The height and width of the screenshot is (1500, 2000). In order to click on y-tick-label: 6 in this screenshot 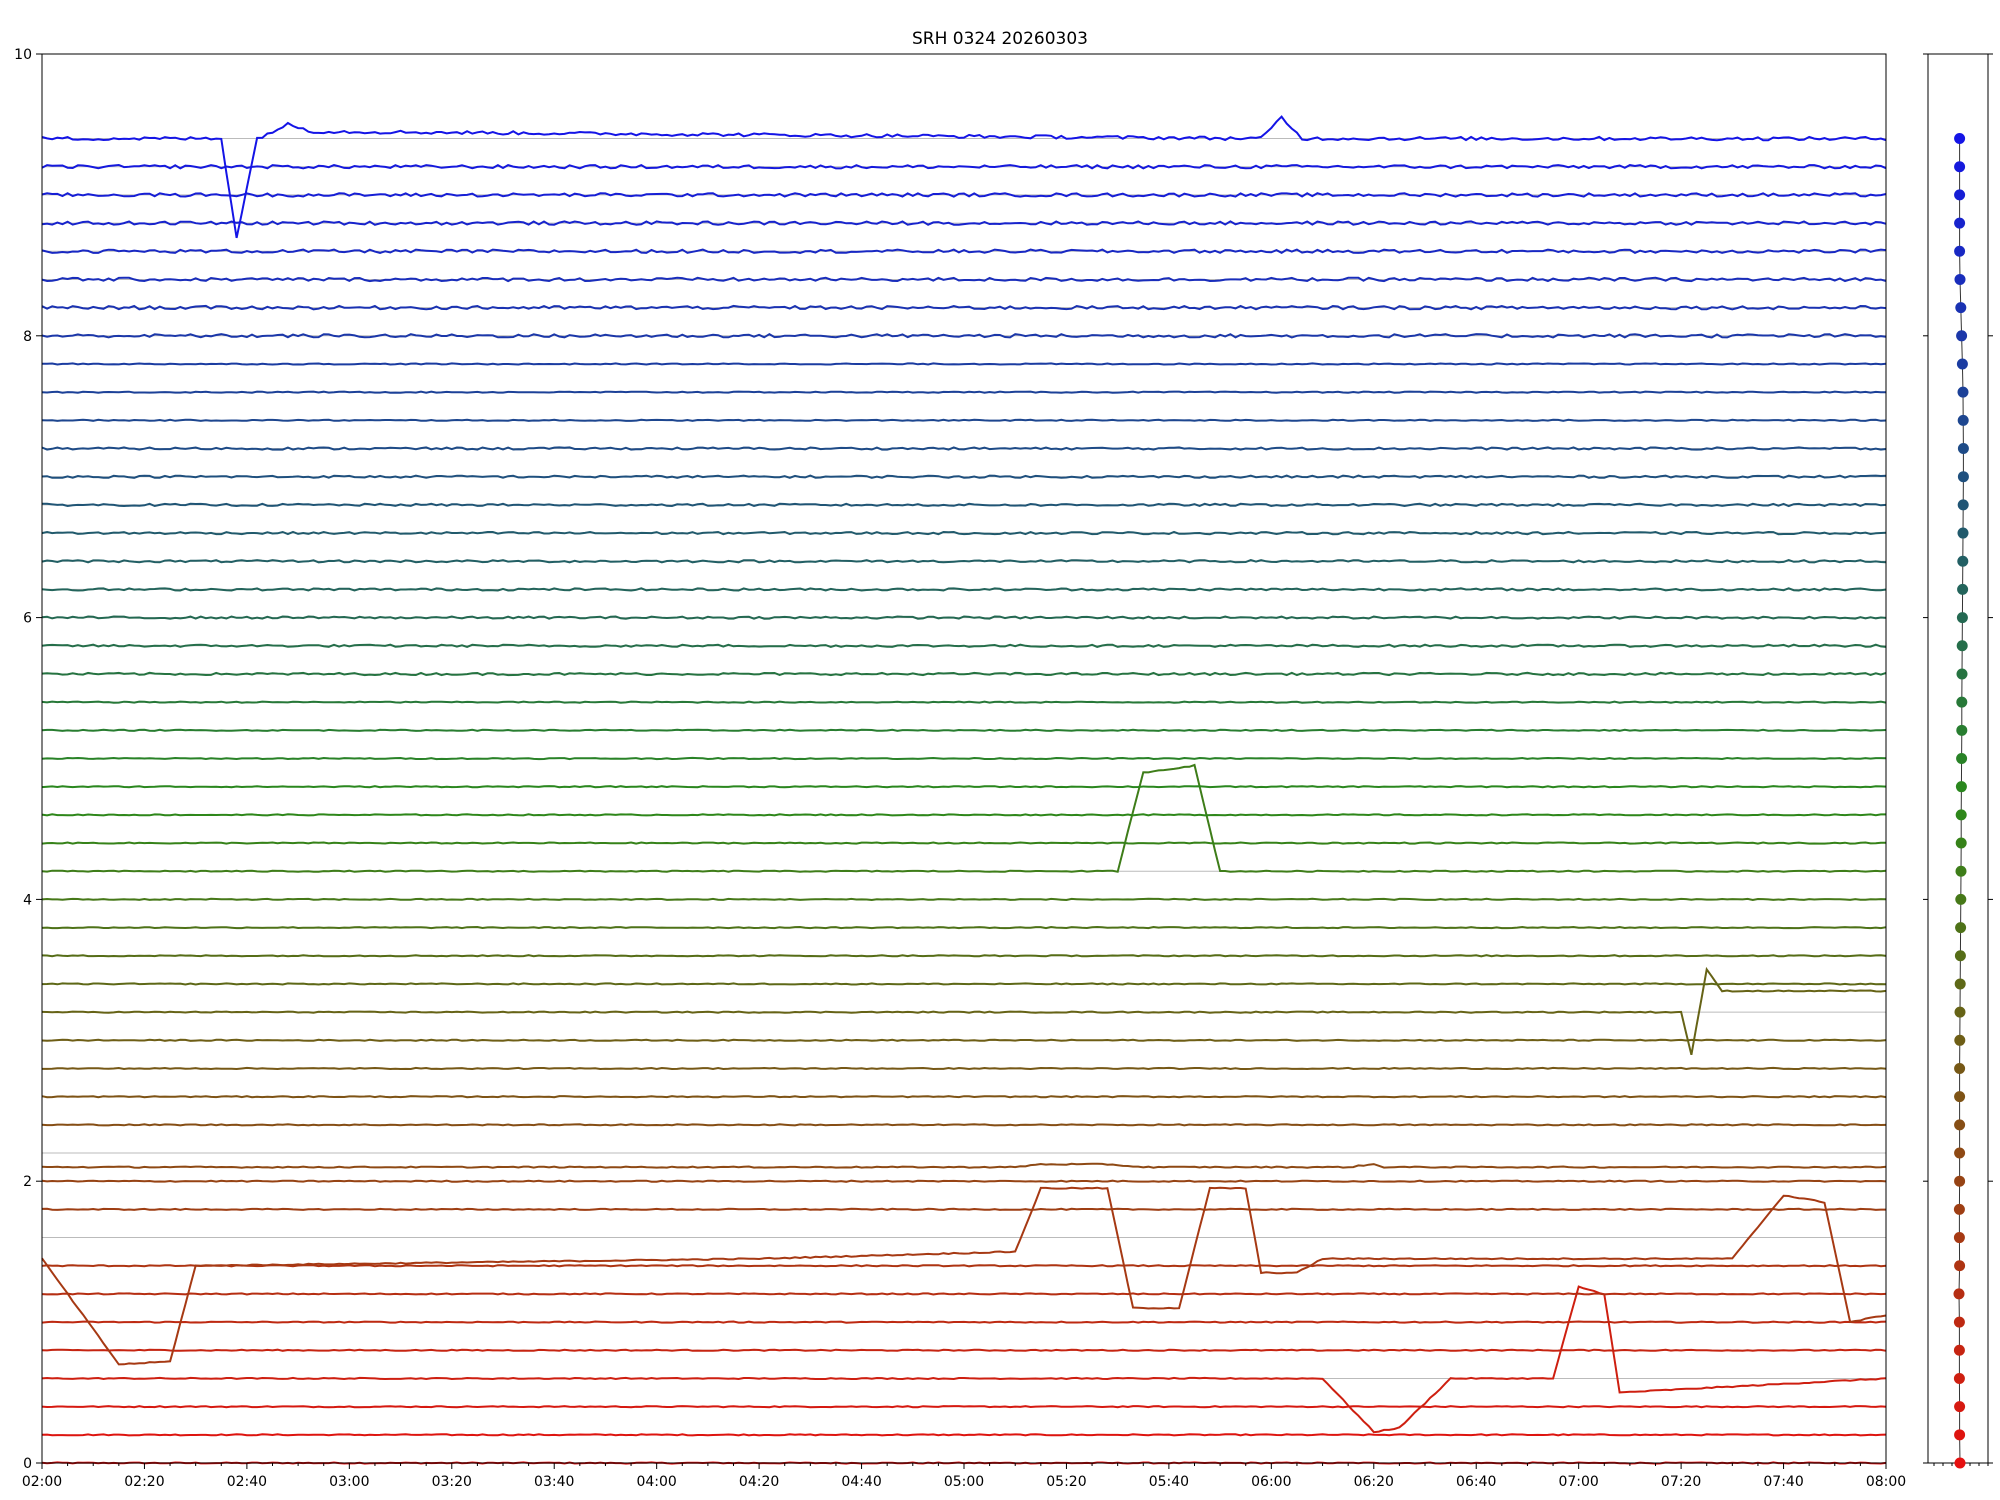, I will do `click(27, 619)`.